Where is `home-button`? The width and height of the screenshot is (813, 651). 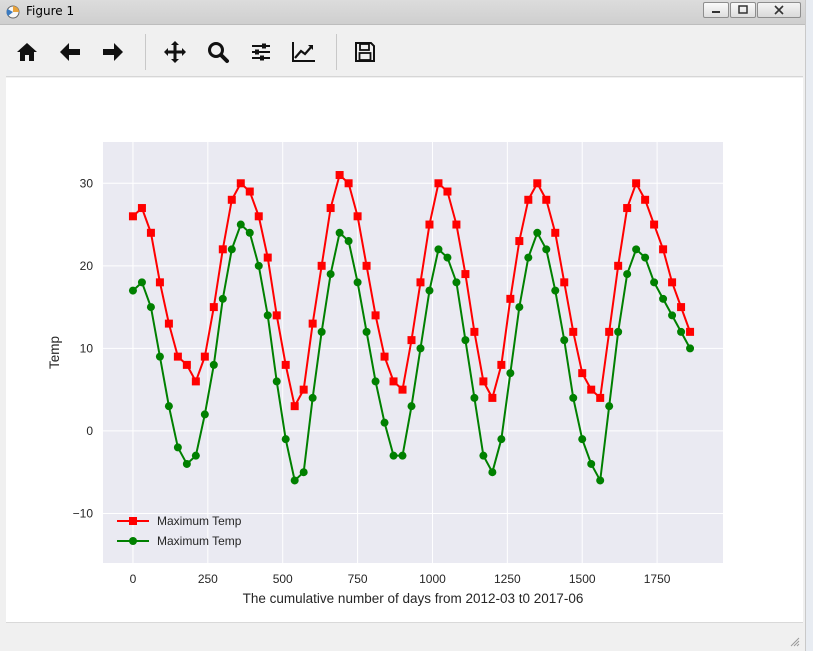 home-button is located at coordinates (27, 52).